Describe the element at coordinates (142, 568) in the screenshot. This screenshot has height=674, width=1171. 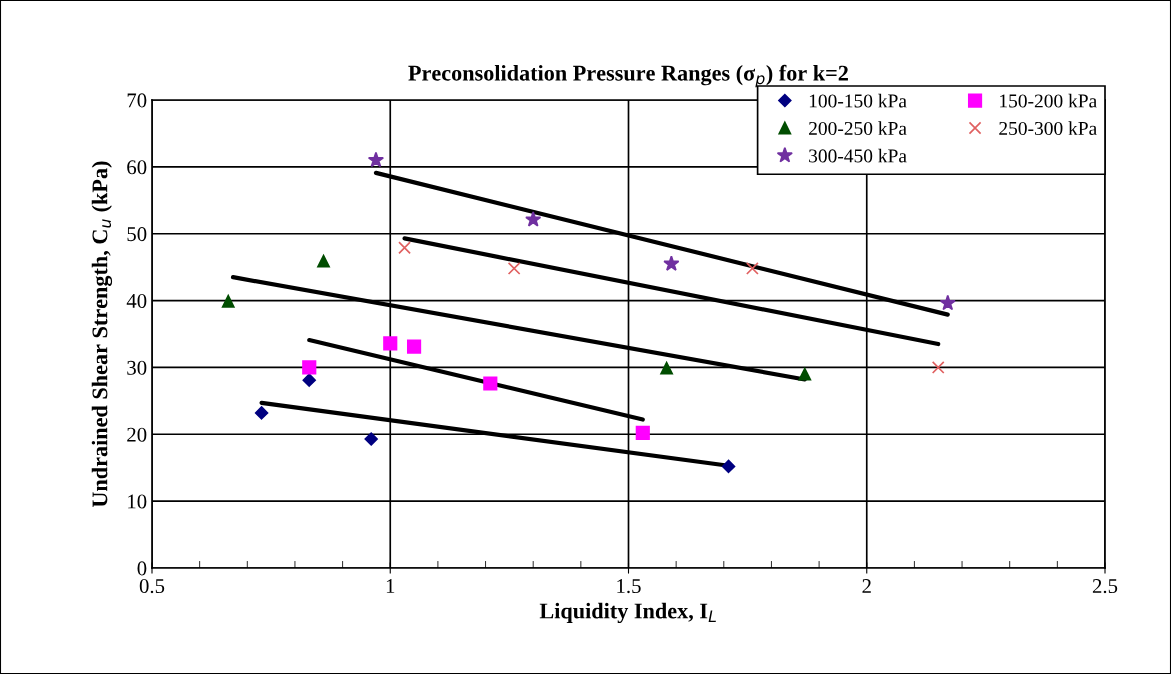
I see `y-tick-label: 0` at that location.